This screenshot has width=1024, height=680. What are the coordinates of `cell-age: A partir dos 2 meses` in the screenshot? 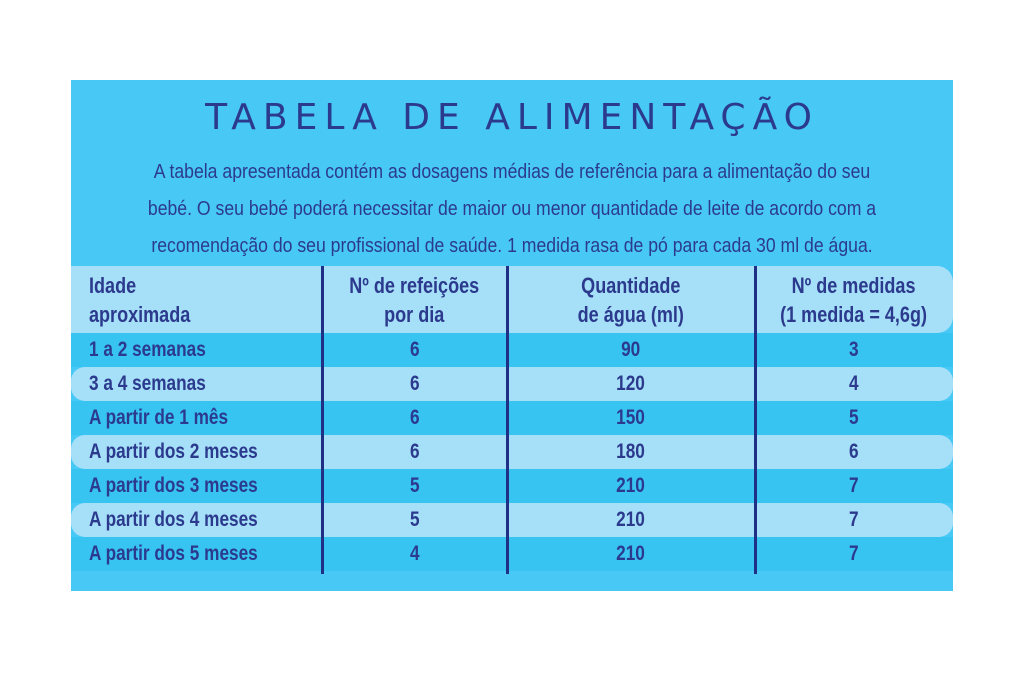 It's located at (173, 451).